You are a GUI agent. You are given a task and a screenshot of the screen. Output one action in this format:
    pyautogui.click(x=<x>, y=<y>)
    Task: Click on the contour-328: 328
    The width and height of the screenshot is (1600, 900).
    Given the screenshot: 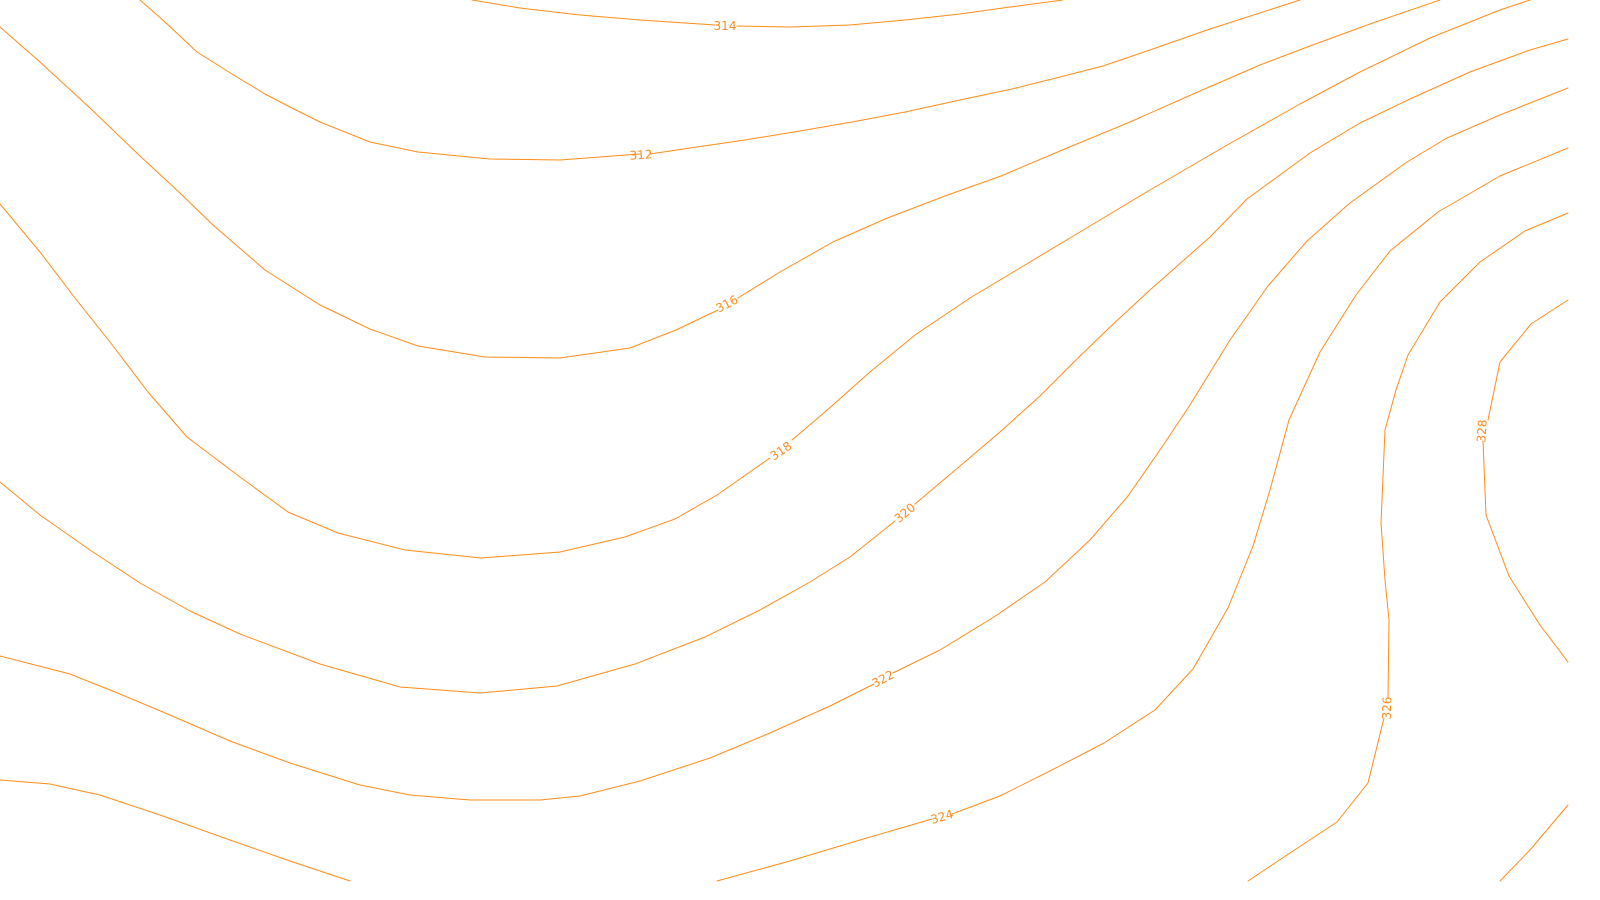 What is the action you would take?
    pyautogui.click(x=1521, y=590)
    